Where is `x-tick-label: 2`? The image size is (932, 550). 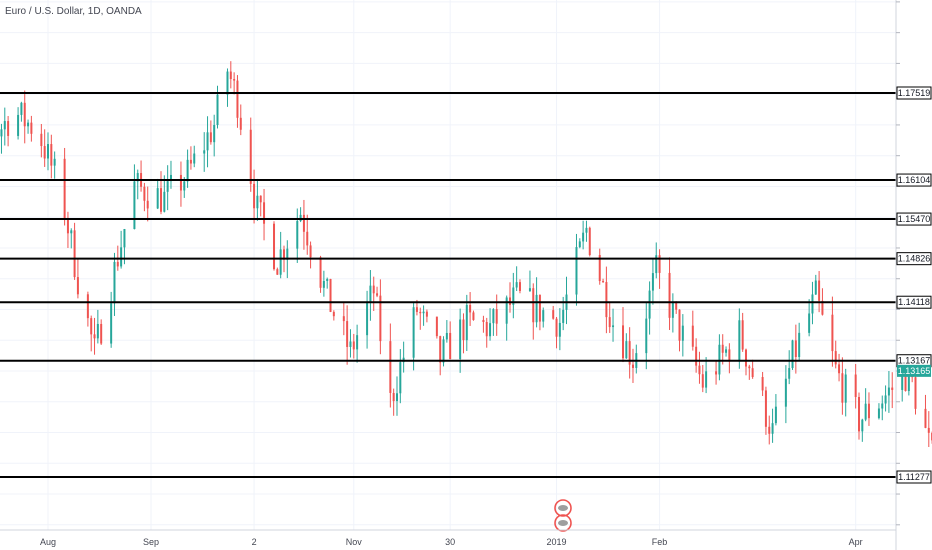
x-tick-label: 2 is located at coordinates (254, 542).